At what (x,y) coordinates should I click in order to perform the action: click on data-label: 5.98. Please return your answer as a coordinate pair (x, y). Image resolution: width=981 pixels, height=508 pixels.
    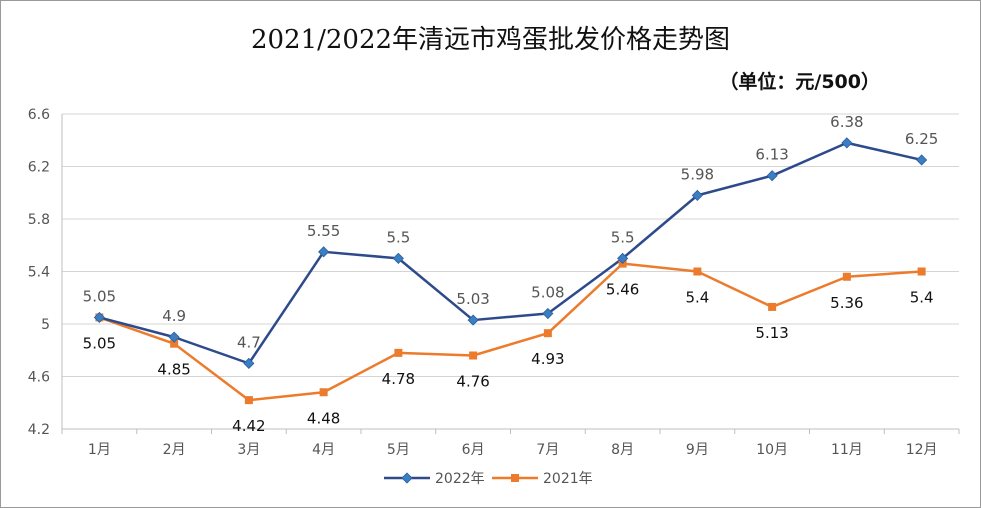
    Looking at the image, I should click on (697, 174).